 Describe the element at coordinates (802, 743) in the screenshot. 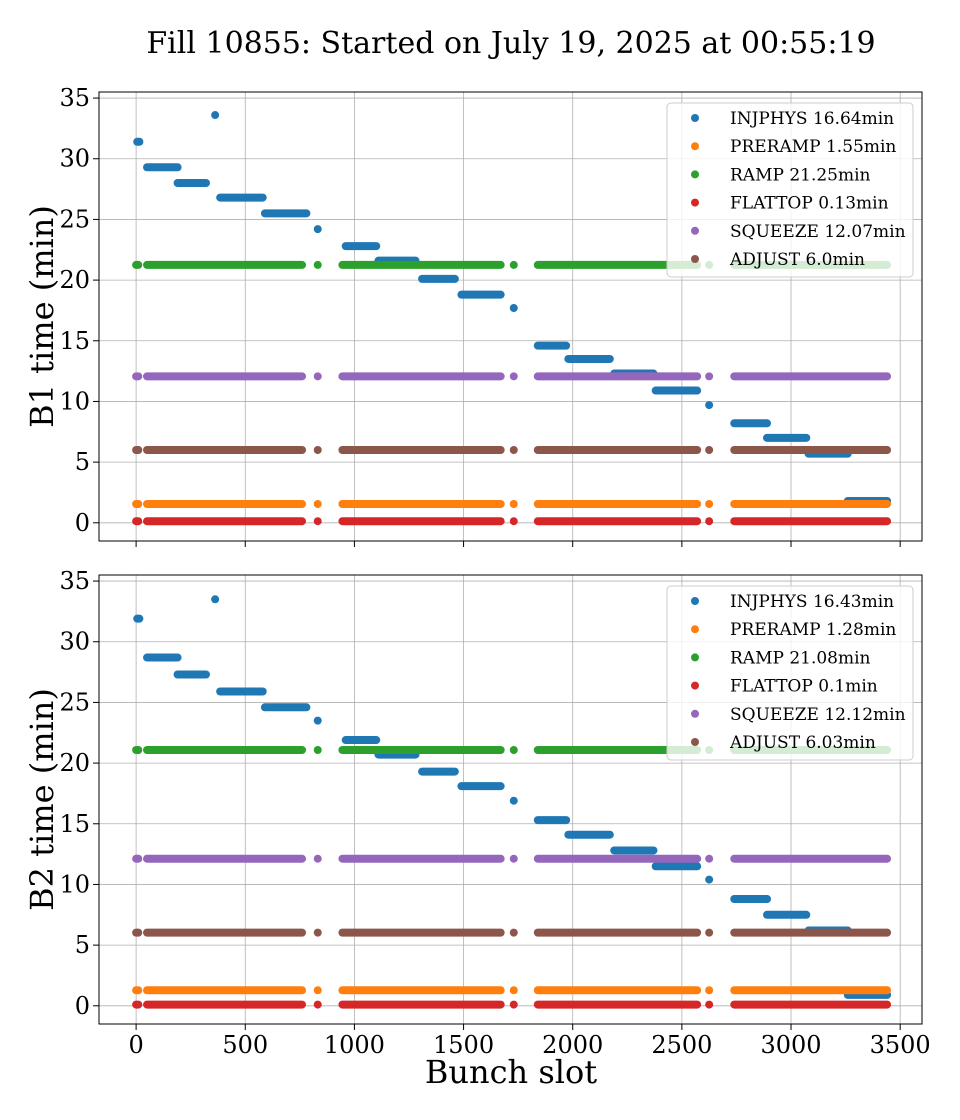

I see `legend-entry: ADJUST 6.03min` at that location.